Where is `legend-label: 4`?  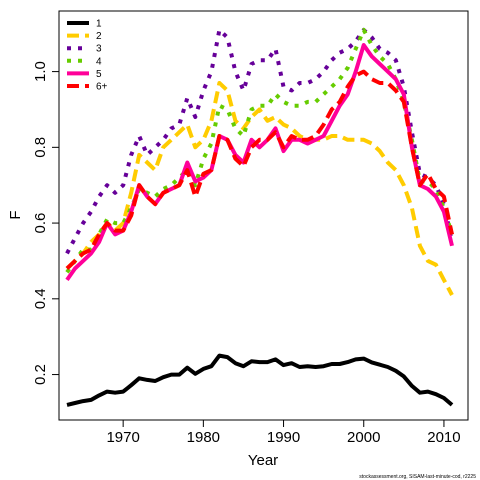 legend-label: 4 is located at coordinates (99, 61).